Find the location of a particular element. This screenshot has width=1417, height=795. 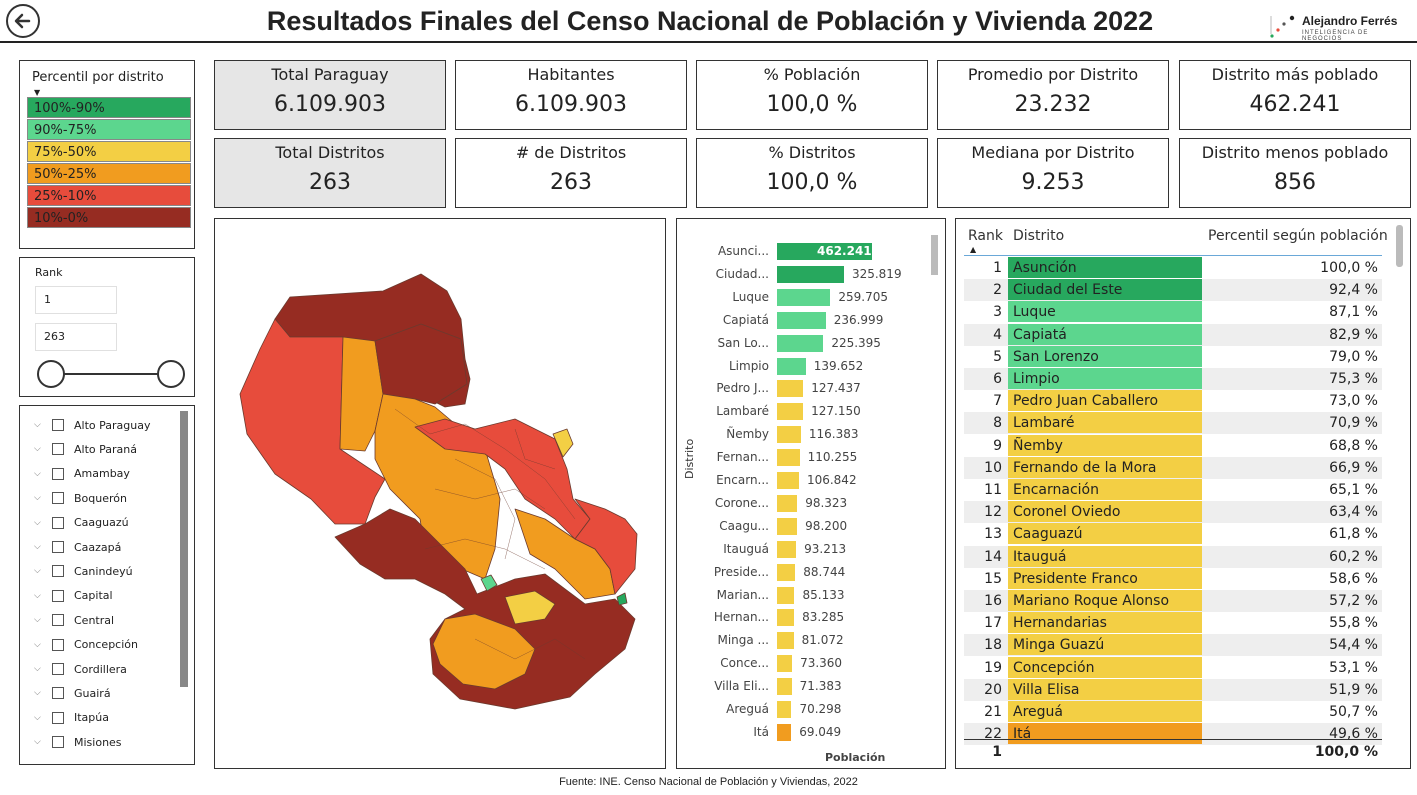

map-region-south-dark is located at coordinates (485, 609).